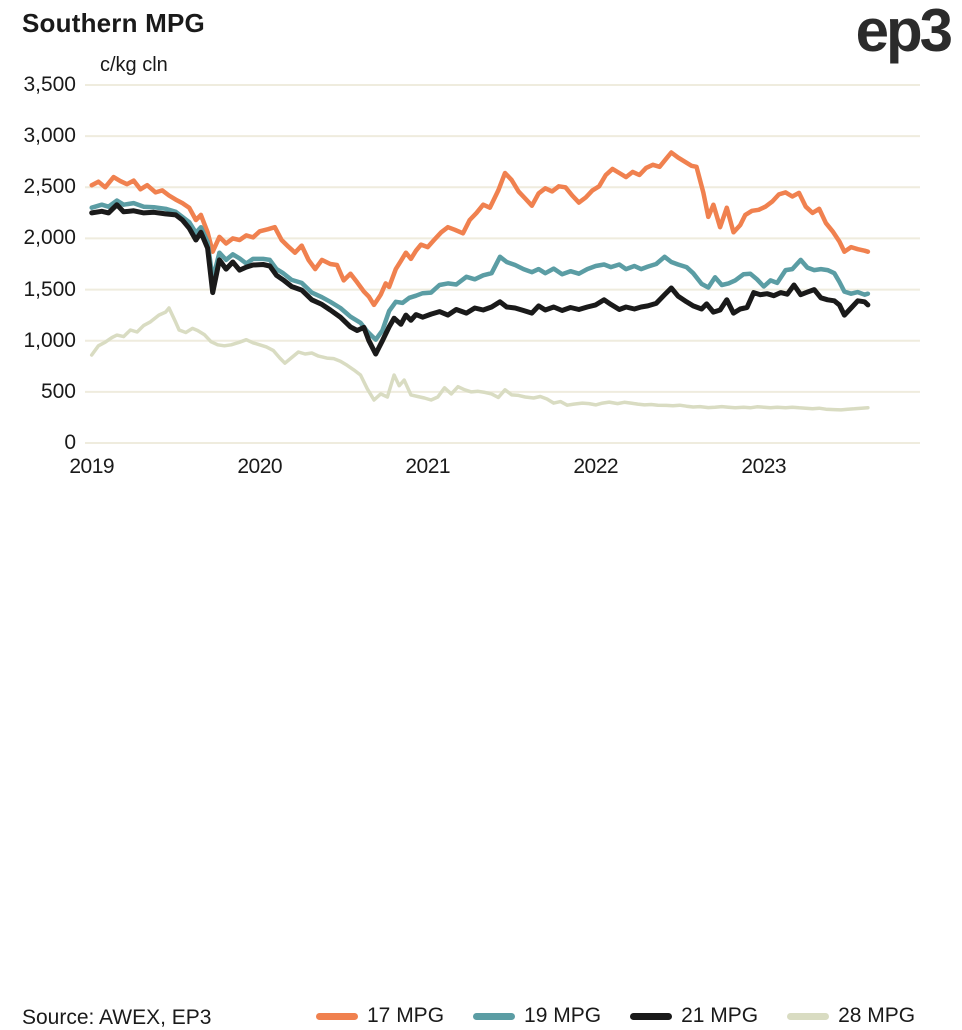 This screenshot has height=1030, width=962. Describe the element at coordinates (494, 1016) in the screenshot. I see `legend-swatch-19-mpg` at that location.